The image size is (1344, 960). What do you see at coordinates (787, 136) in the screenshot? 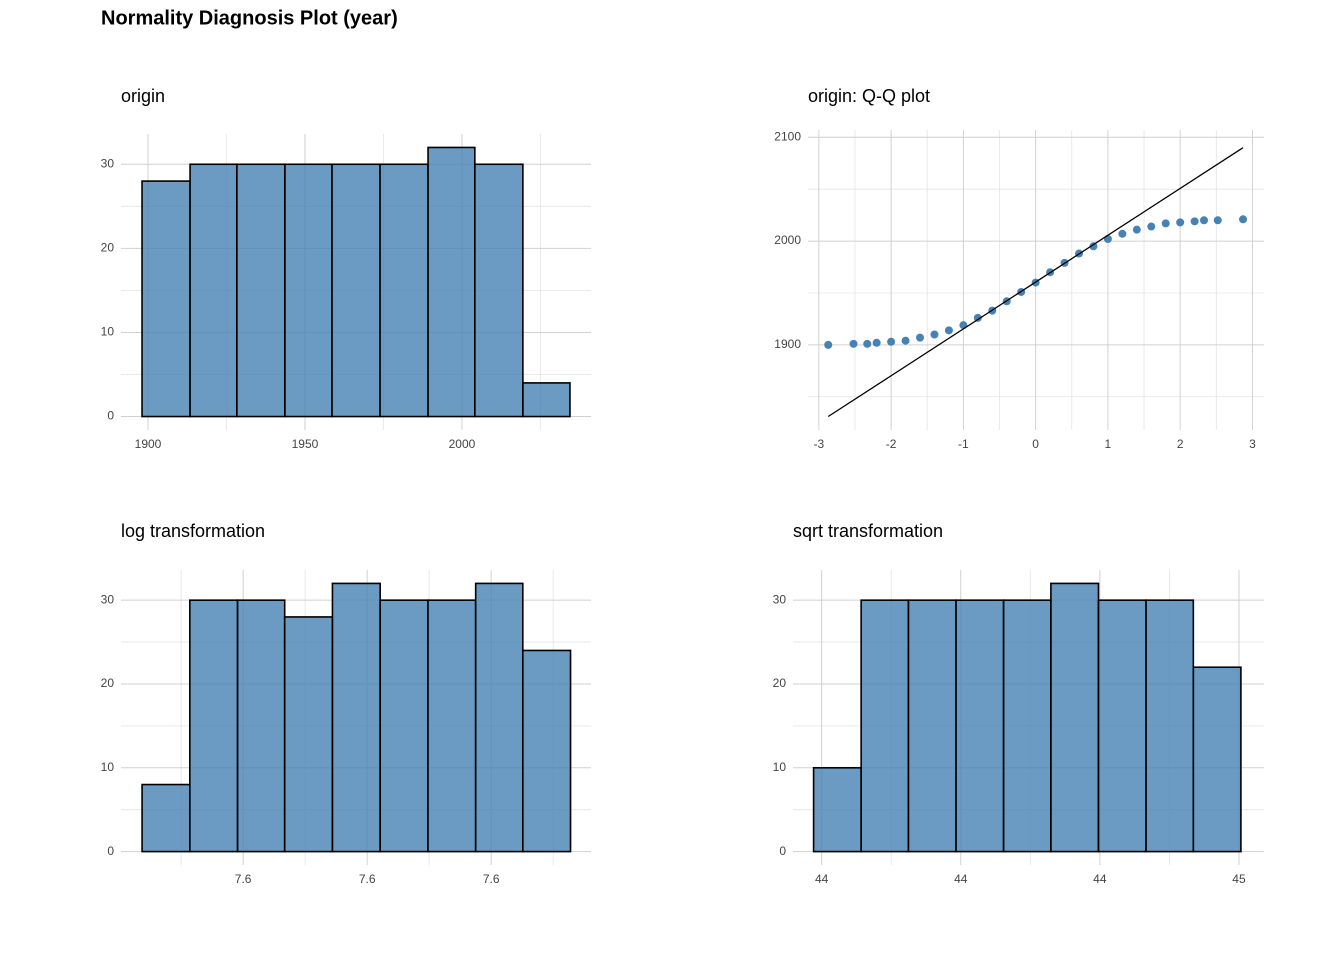
I see `y-tick-label: 2100` at bounding box center [787, 136].